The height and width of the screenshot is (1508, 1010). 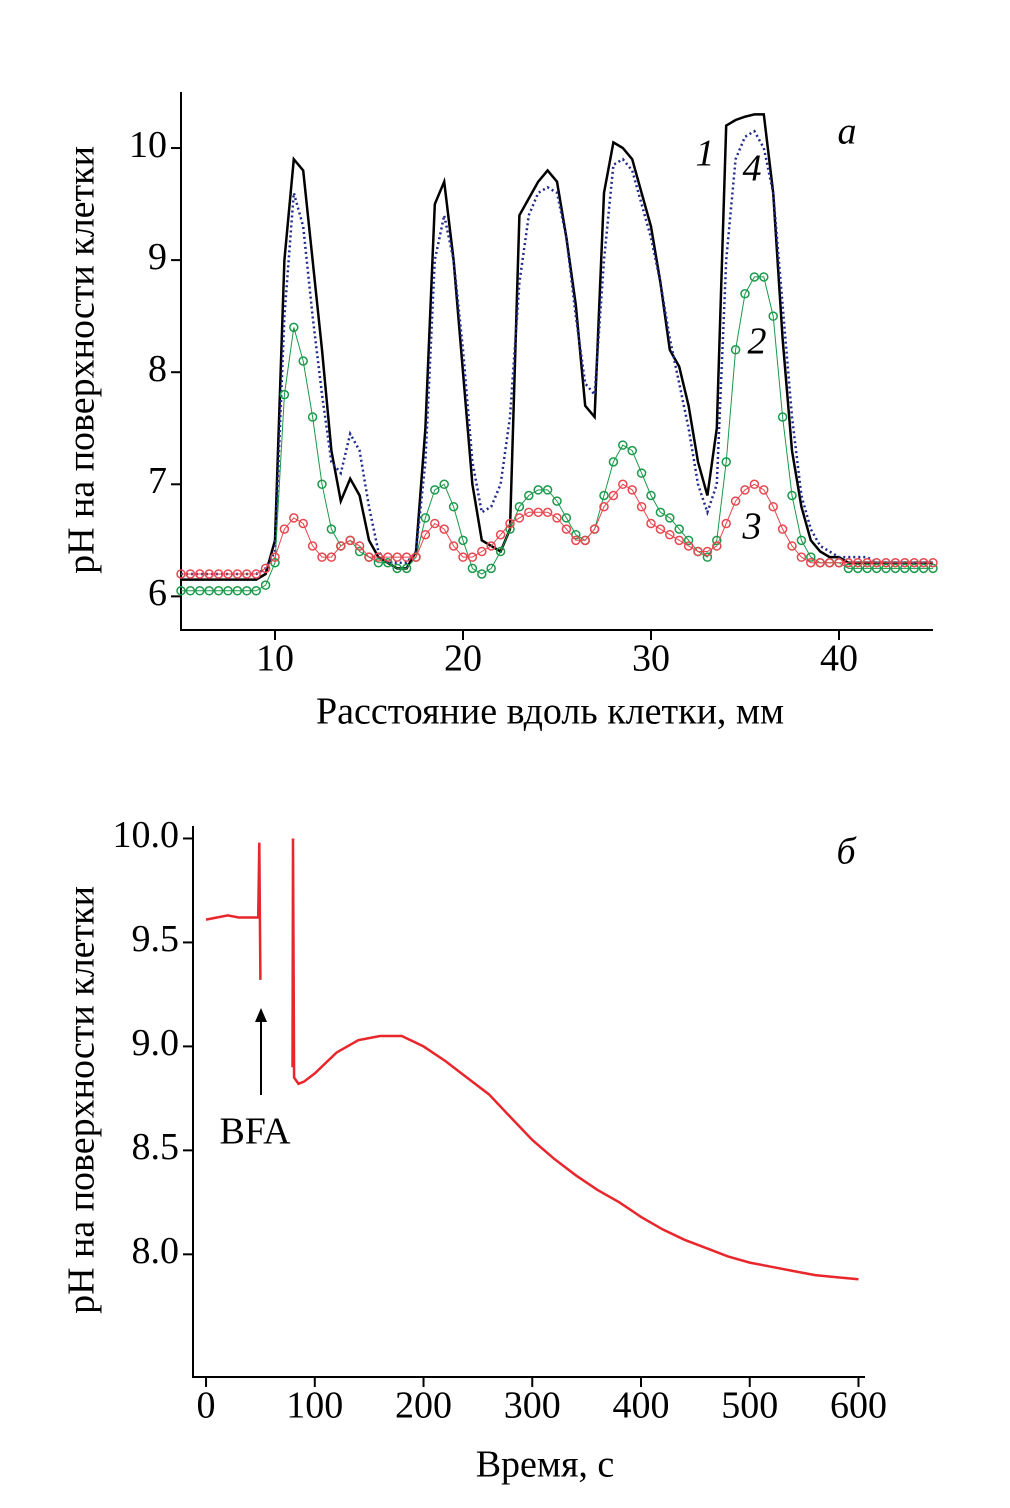 What do you see at coordinates (752, 527) in the screenshot?
I see `series-label: 3` at bounding box center [752, 527].